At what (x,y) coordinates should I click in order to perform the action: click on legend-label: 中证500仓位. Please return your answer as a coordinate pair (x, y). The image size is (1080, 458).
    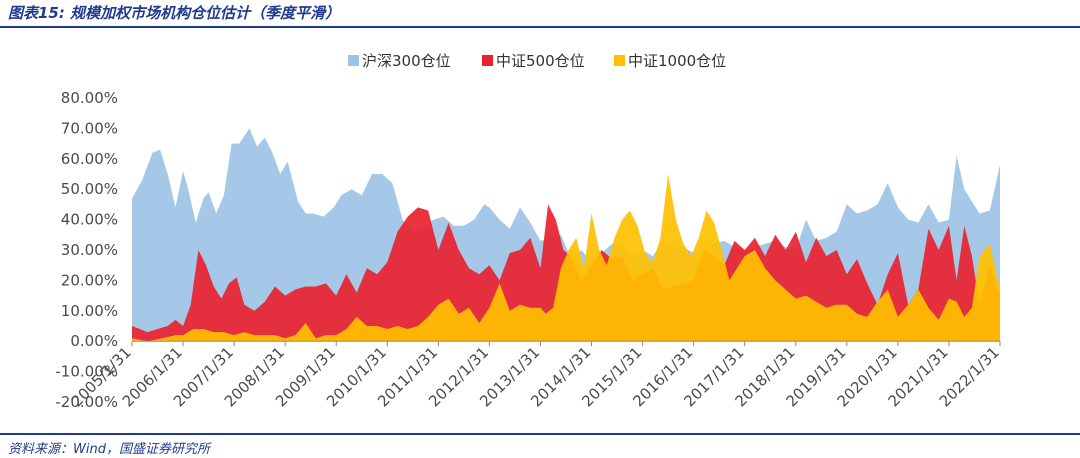
    Looking at the image, I should click on (540, 61).